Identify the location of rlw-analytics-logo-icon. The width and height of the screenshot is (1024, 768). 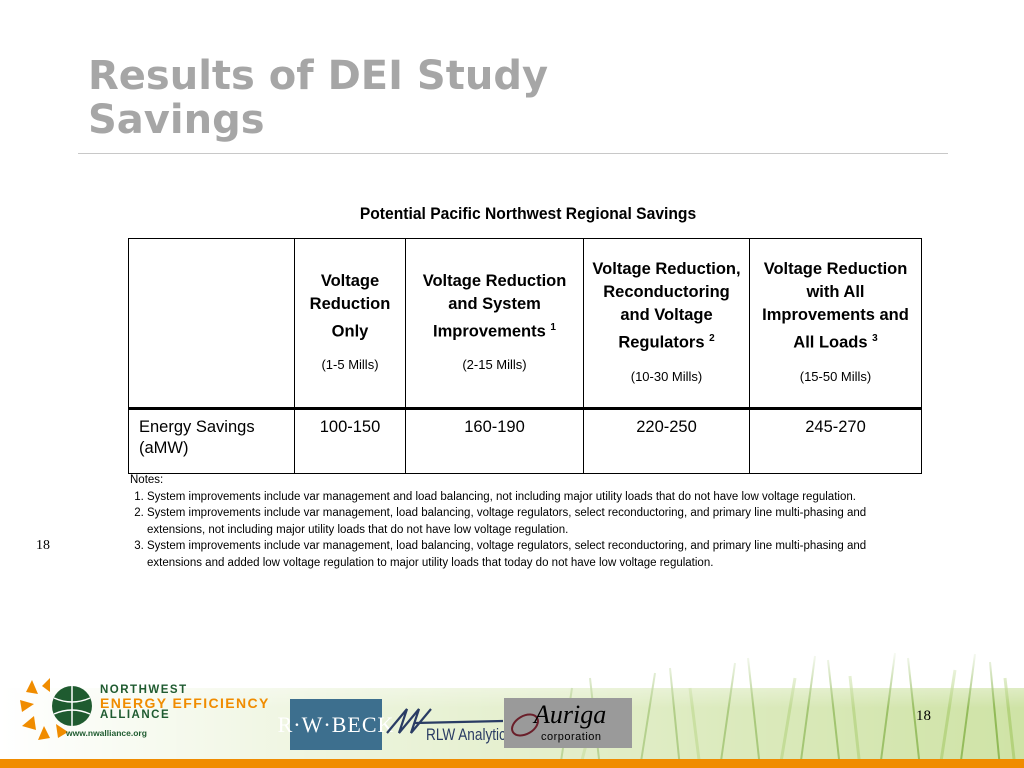
(445, 721).